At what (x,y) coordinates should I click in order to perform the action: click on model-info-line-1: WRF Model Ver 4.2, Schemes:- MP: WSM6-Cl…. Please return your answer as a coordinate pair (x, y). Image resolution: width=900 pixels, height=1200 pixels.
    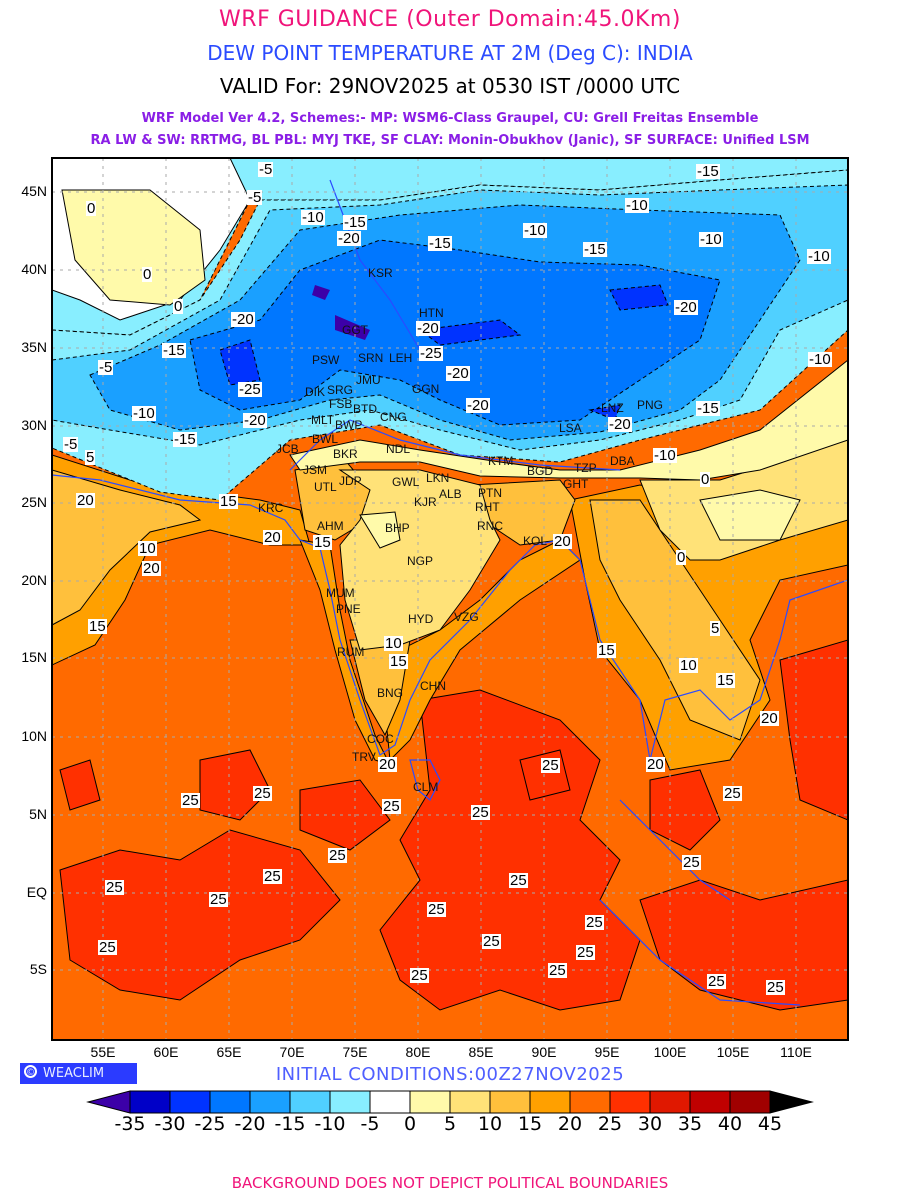
    Looking at the image, I should click on (450, 118).